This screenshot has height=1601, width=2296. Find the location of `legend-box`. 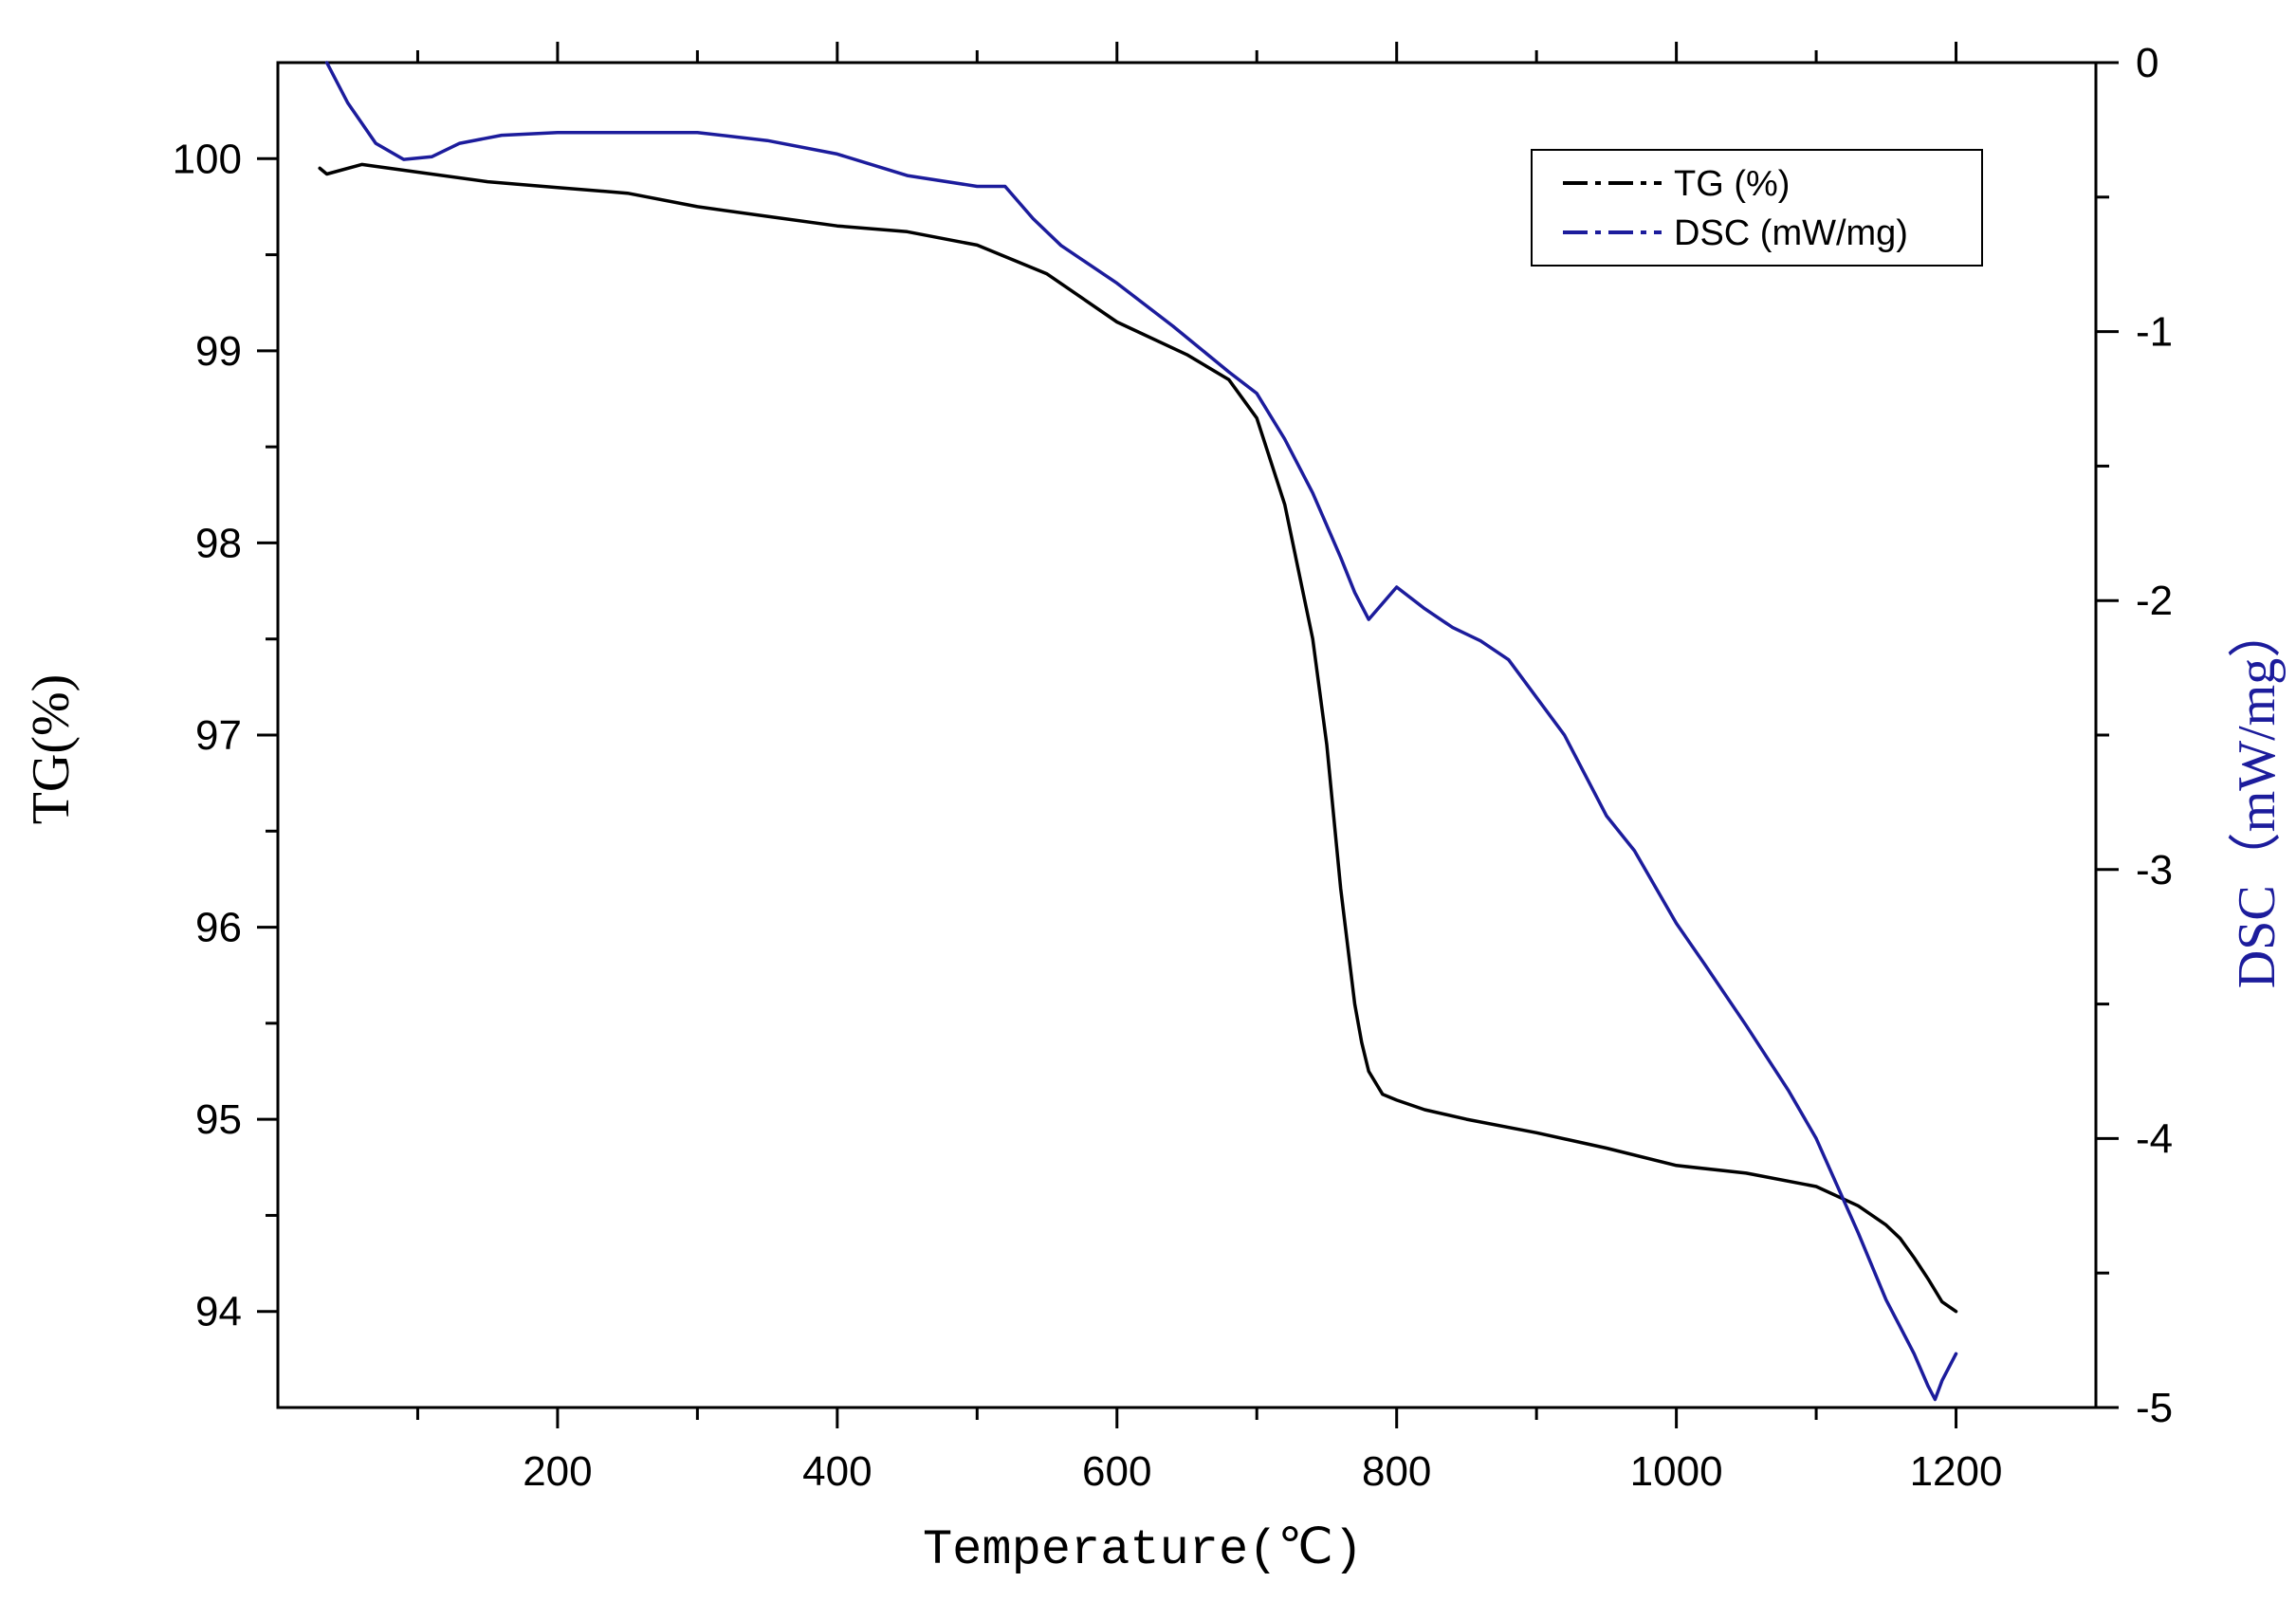

legend-box is located at coordinates (1757, 208).